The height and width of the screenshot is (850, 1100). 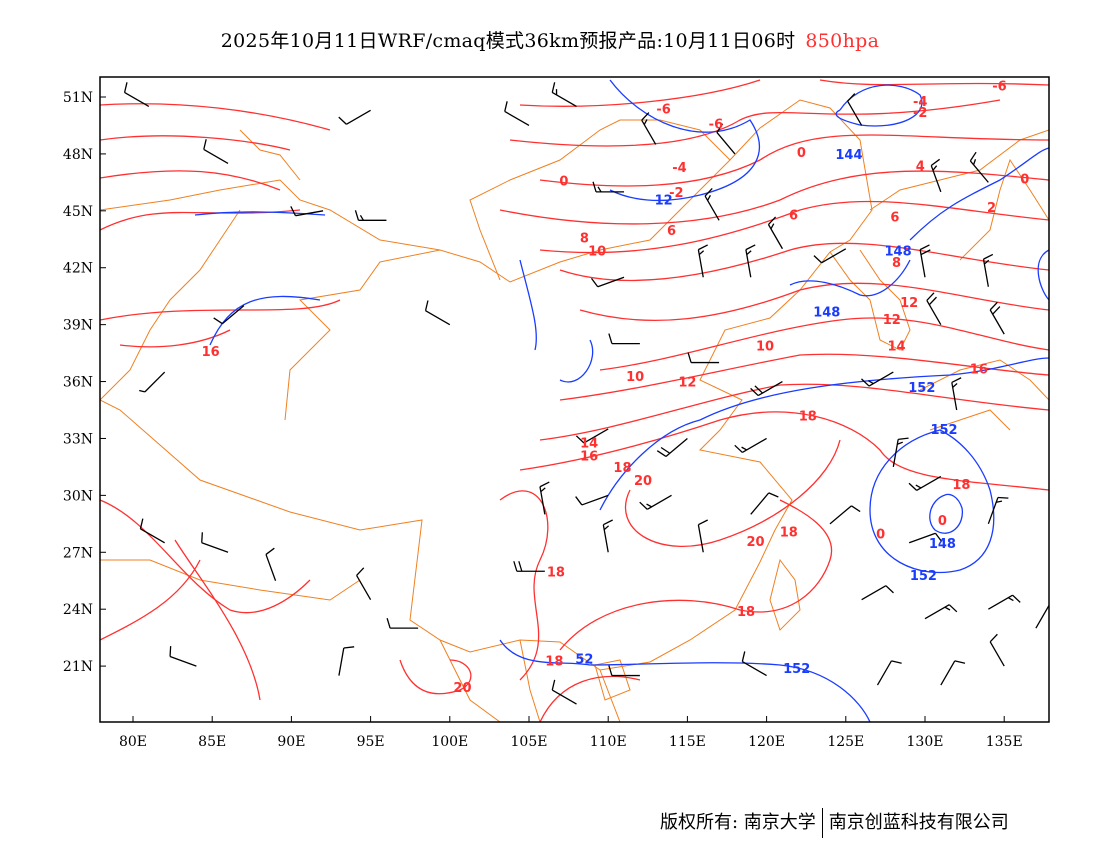 What do you see at coordinates (78, 212) in the screenshot?
I see `lat-tick-label: 45N` at bounding box center [78, 212].